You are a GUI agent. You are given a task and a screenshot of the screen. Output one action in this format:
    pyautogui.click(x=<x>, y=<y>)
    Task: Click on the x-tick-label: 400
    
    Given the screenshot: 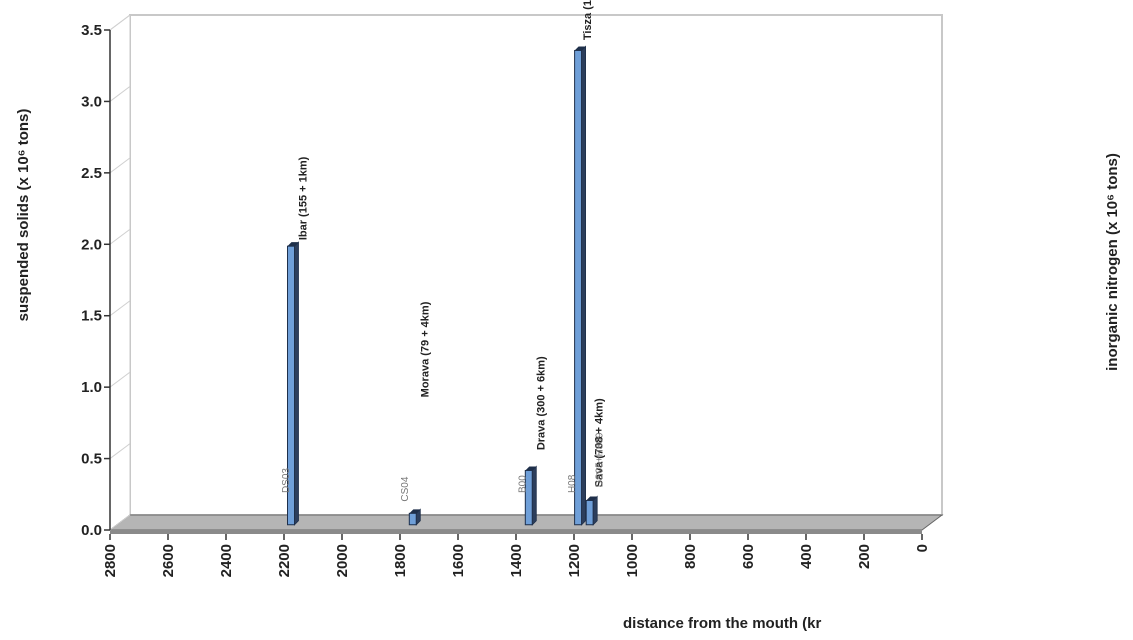 What is the action you would take?
    pyautogui.click(x=806, y=556)
    